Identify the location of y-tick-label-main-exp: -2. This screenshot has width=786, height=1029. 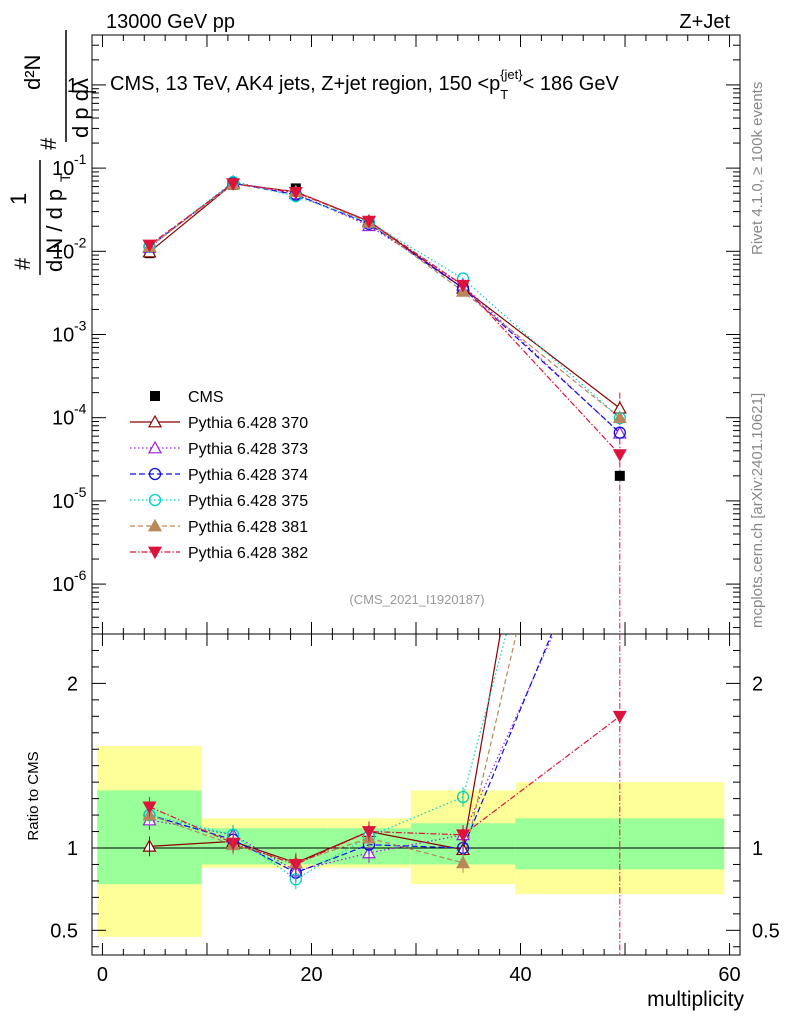
(80, 242).